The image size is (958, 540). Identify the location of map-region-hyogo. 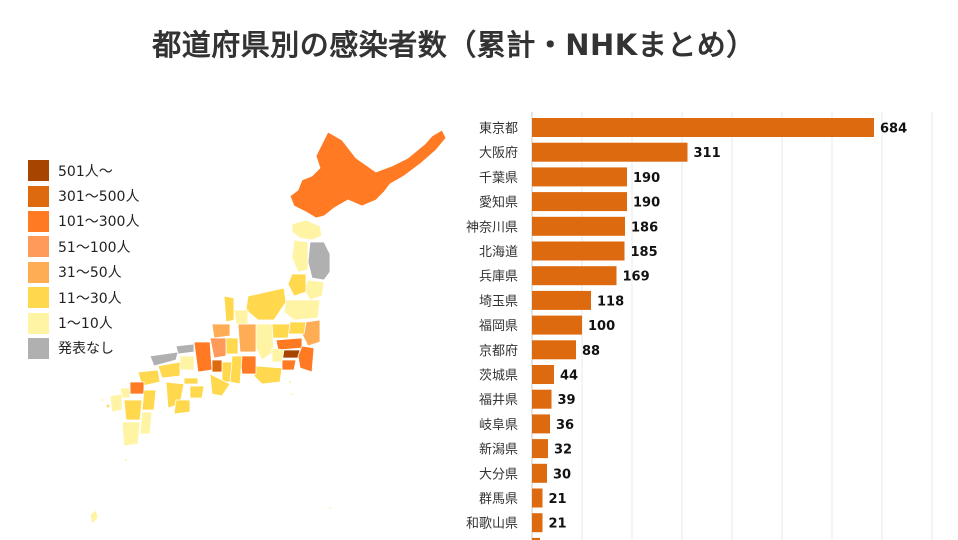
(203, 357).